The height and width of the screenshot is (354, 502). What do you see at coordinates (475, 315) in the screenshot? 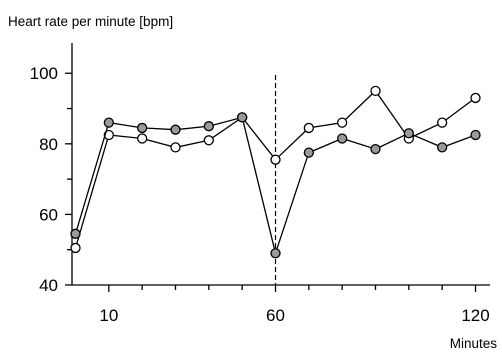
I see `x-tick-label: 120` at bounding box center [475, 315].